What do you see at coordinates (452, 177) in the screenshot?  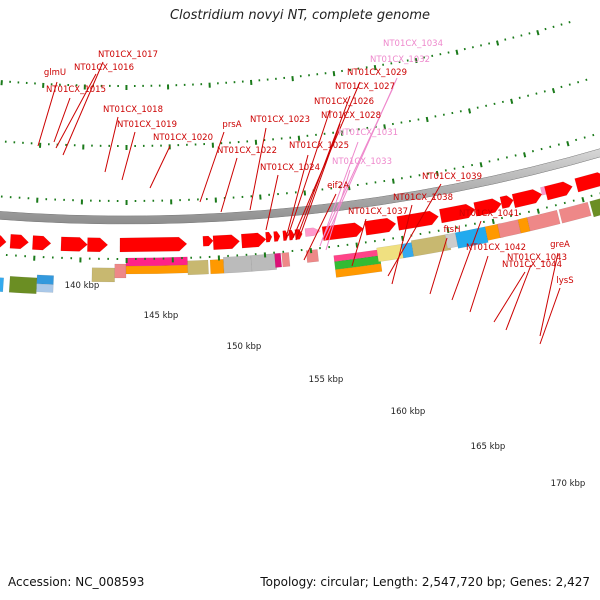 I see `gene-label: NT01CX_1039` at bounding box center [452, 177].